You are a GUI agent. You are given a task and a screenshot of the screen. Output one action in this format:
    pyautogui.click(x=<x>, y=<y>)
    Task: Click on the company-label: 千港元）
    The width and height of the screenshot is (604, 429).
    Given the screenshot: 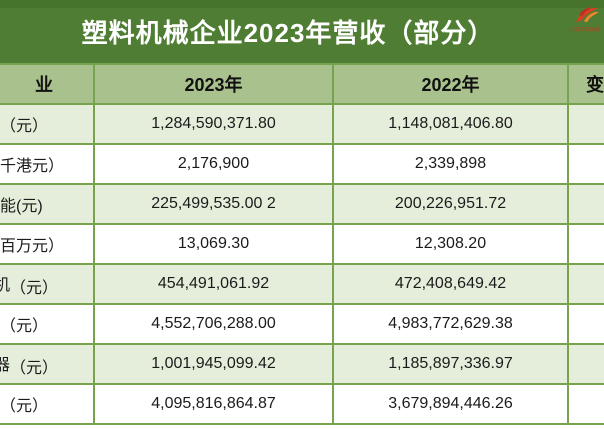 What is the action you would take?
    pyautogui.click(x=32, y=166)
    